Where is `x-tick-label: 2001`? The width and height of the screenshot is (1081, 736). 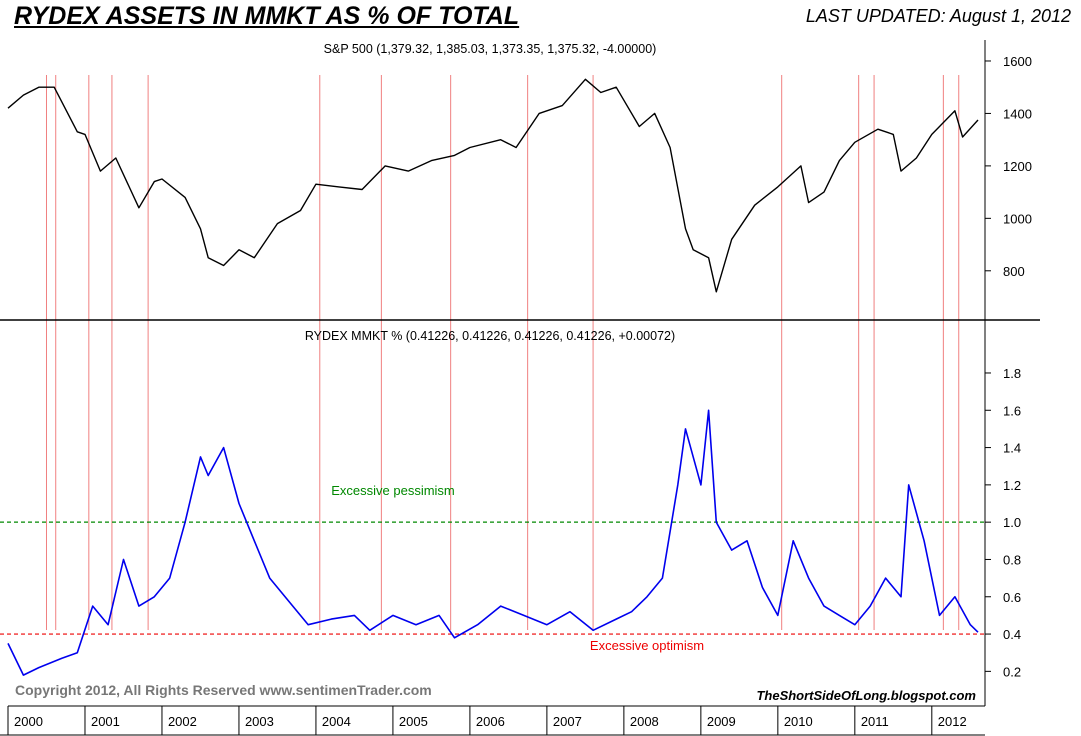 x-tick-label: 2001 is located at coordinates (105, 721).